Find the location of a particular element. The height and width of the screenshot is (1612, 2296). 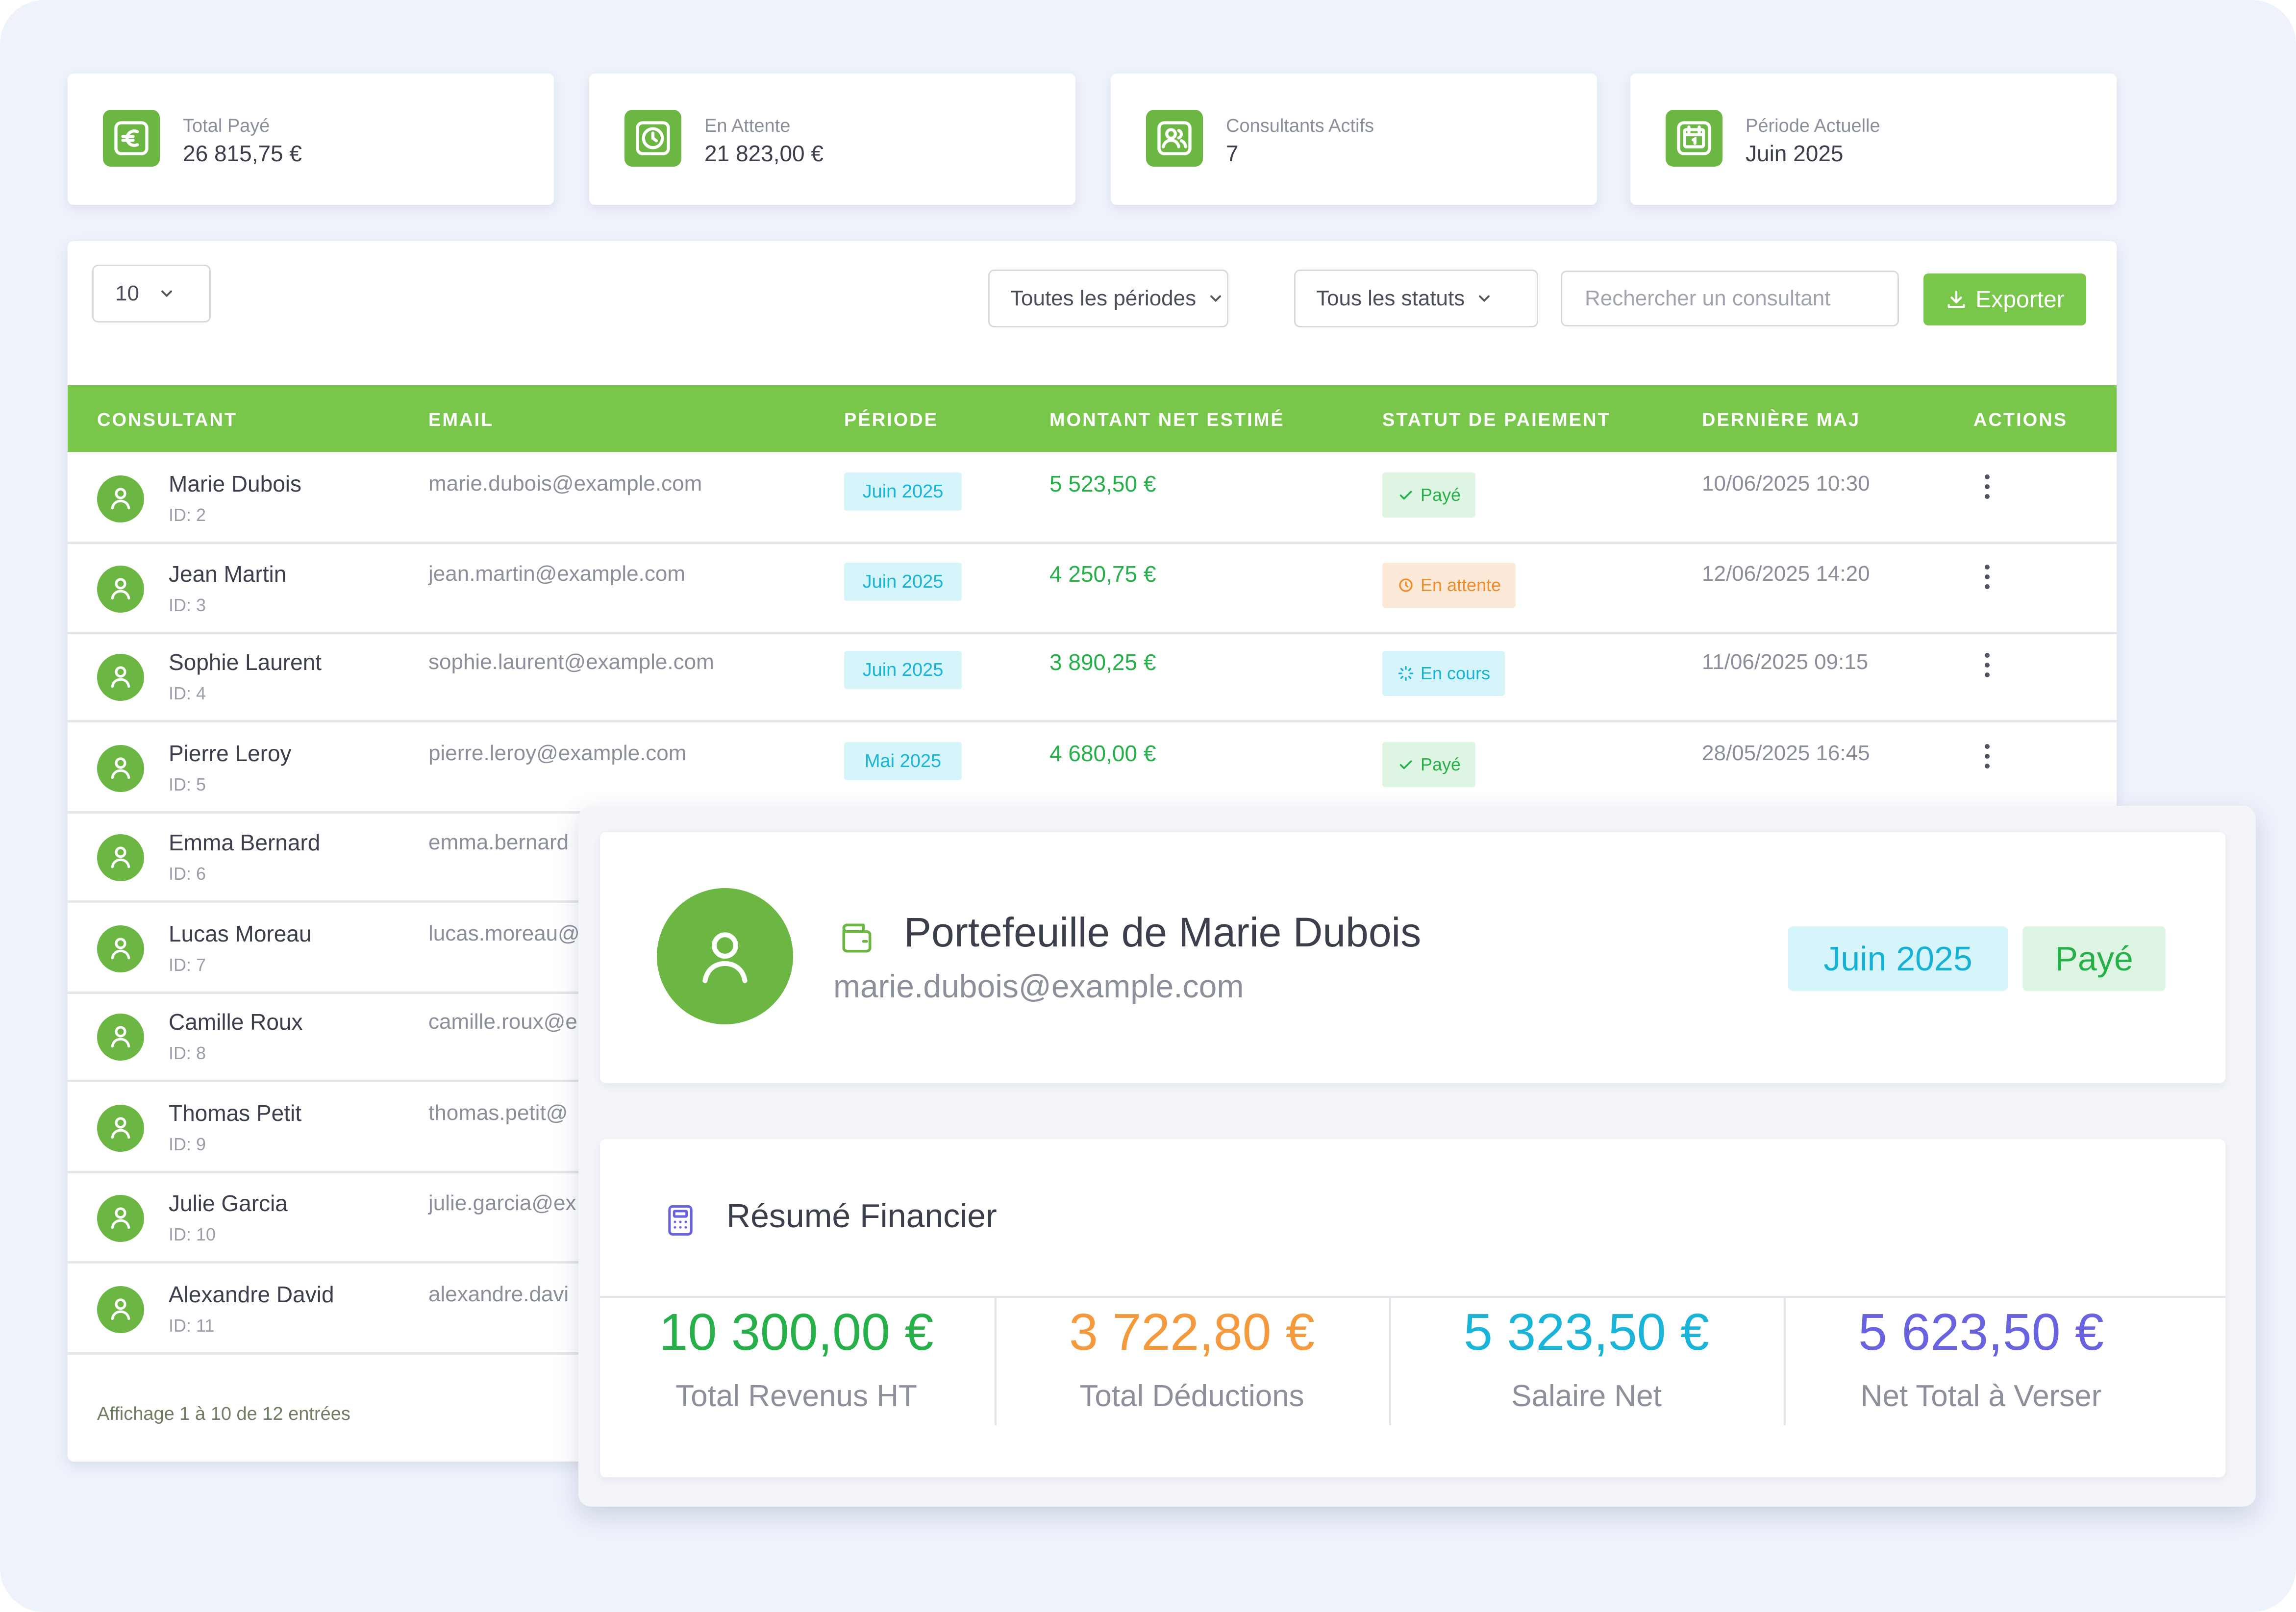

consultant-email: lucas.moreau@ is located at coordinates (504, 933).